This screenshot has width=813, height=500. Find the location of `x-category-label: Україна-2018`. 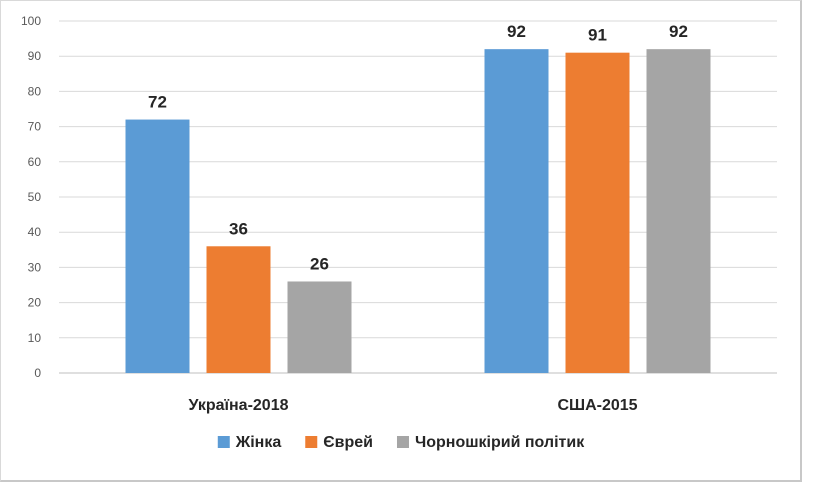

x-category-label: Україна-2018 is located at coordinates (238, 405).